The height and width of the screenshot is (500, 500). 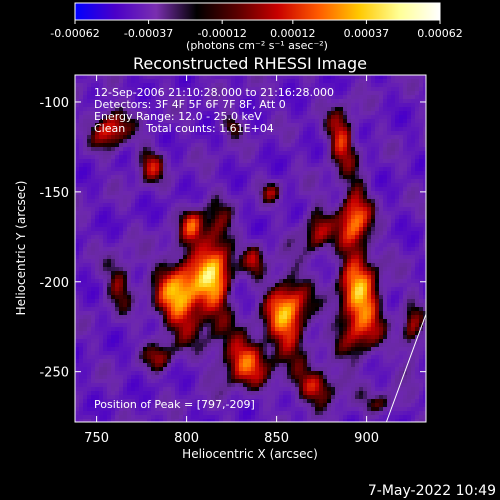 What do you see at coordinates (432, 491) in the screenshot?
I see `footer-date: 7-May-2022 10:49` at bounding box center [432, 491].